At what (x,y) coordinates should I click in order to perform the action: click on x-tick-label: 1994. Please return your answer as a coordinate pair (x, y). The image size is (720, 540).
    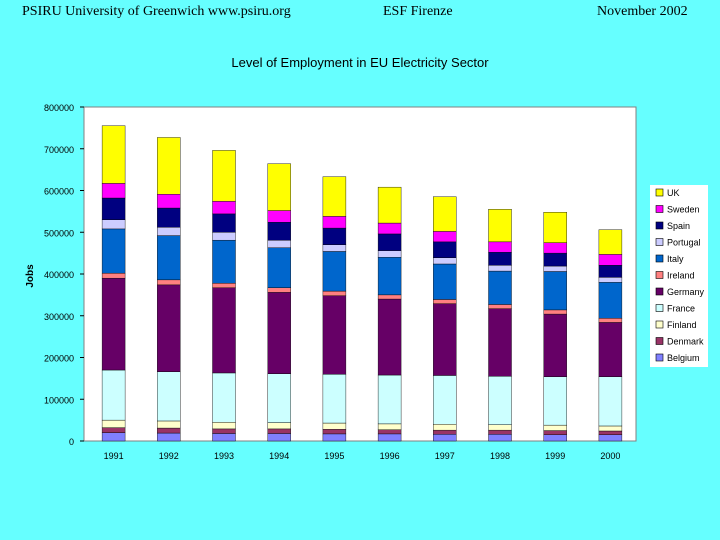
    Looking at the image, I should click on (279, 456).